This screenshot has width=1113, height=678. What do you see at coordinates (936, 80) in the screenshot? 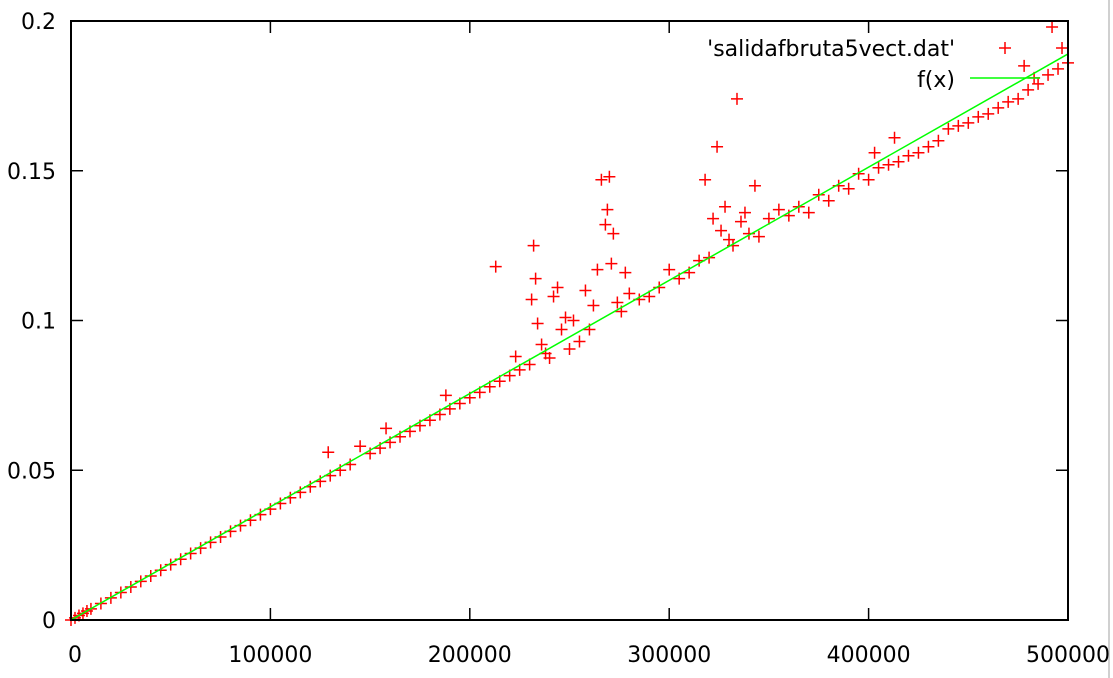
I see `legend-label-fx: f(x)` at bounding box center [936, 80].